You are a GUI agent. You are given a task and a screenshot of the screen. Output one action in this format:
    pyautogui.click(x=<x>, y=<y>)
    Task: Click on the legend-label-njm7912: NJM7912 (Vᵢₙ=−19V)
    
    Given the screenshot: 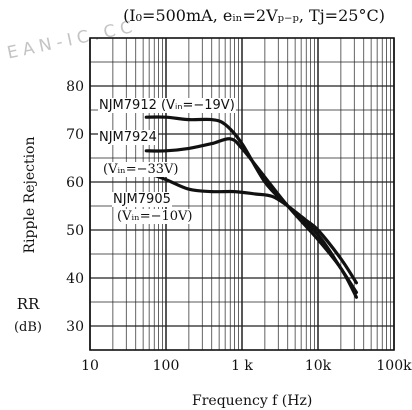 What is the action you would take?
    pyautogui.click(x=167, y=105)
    